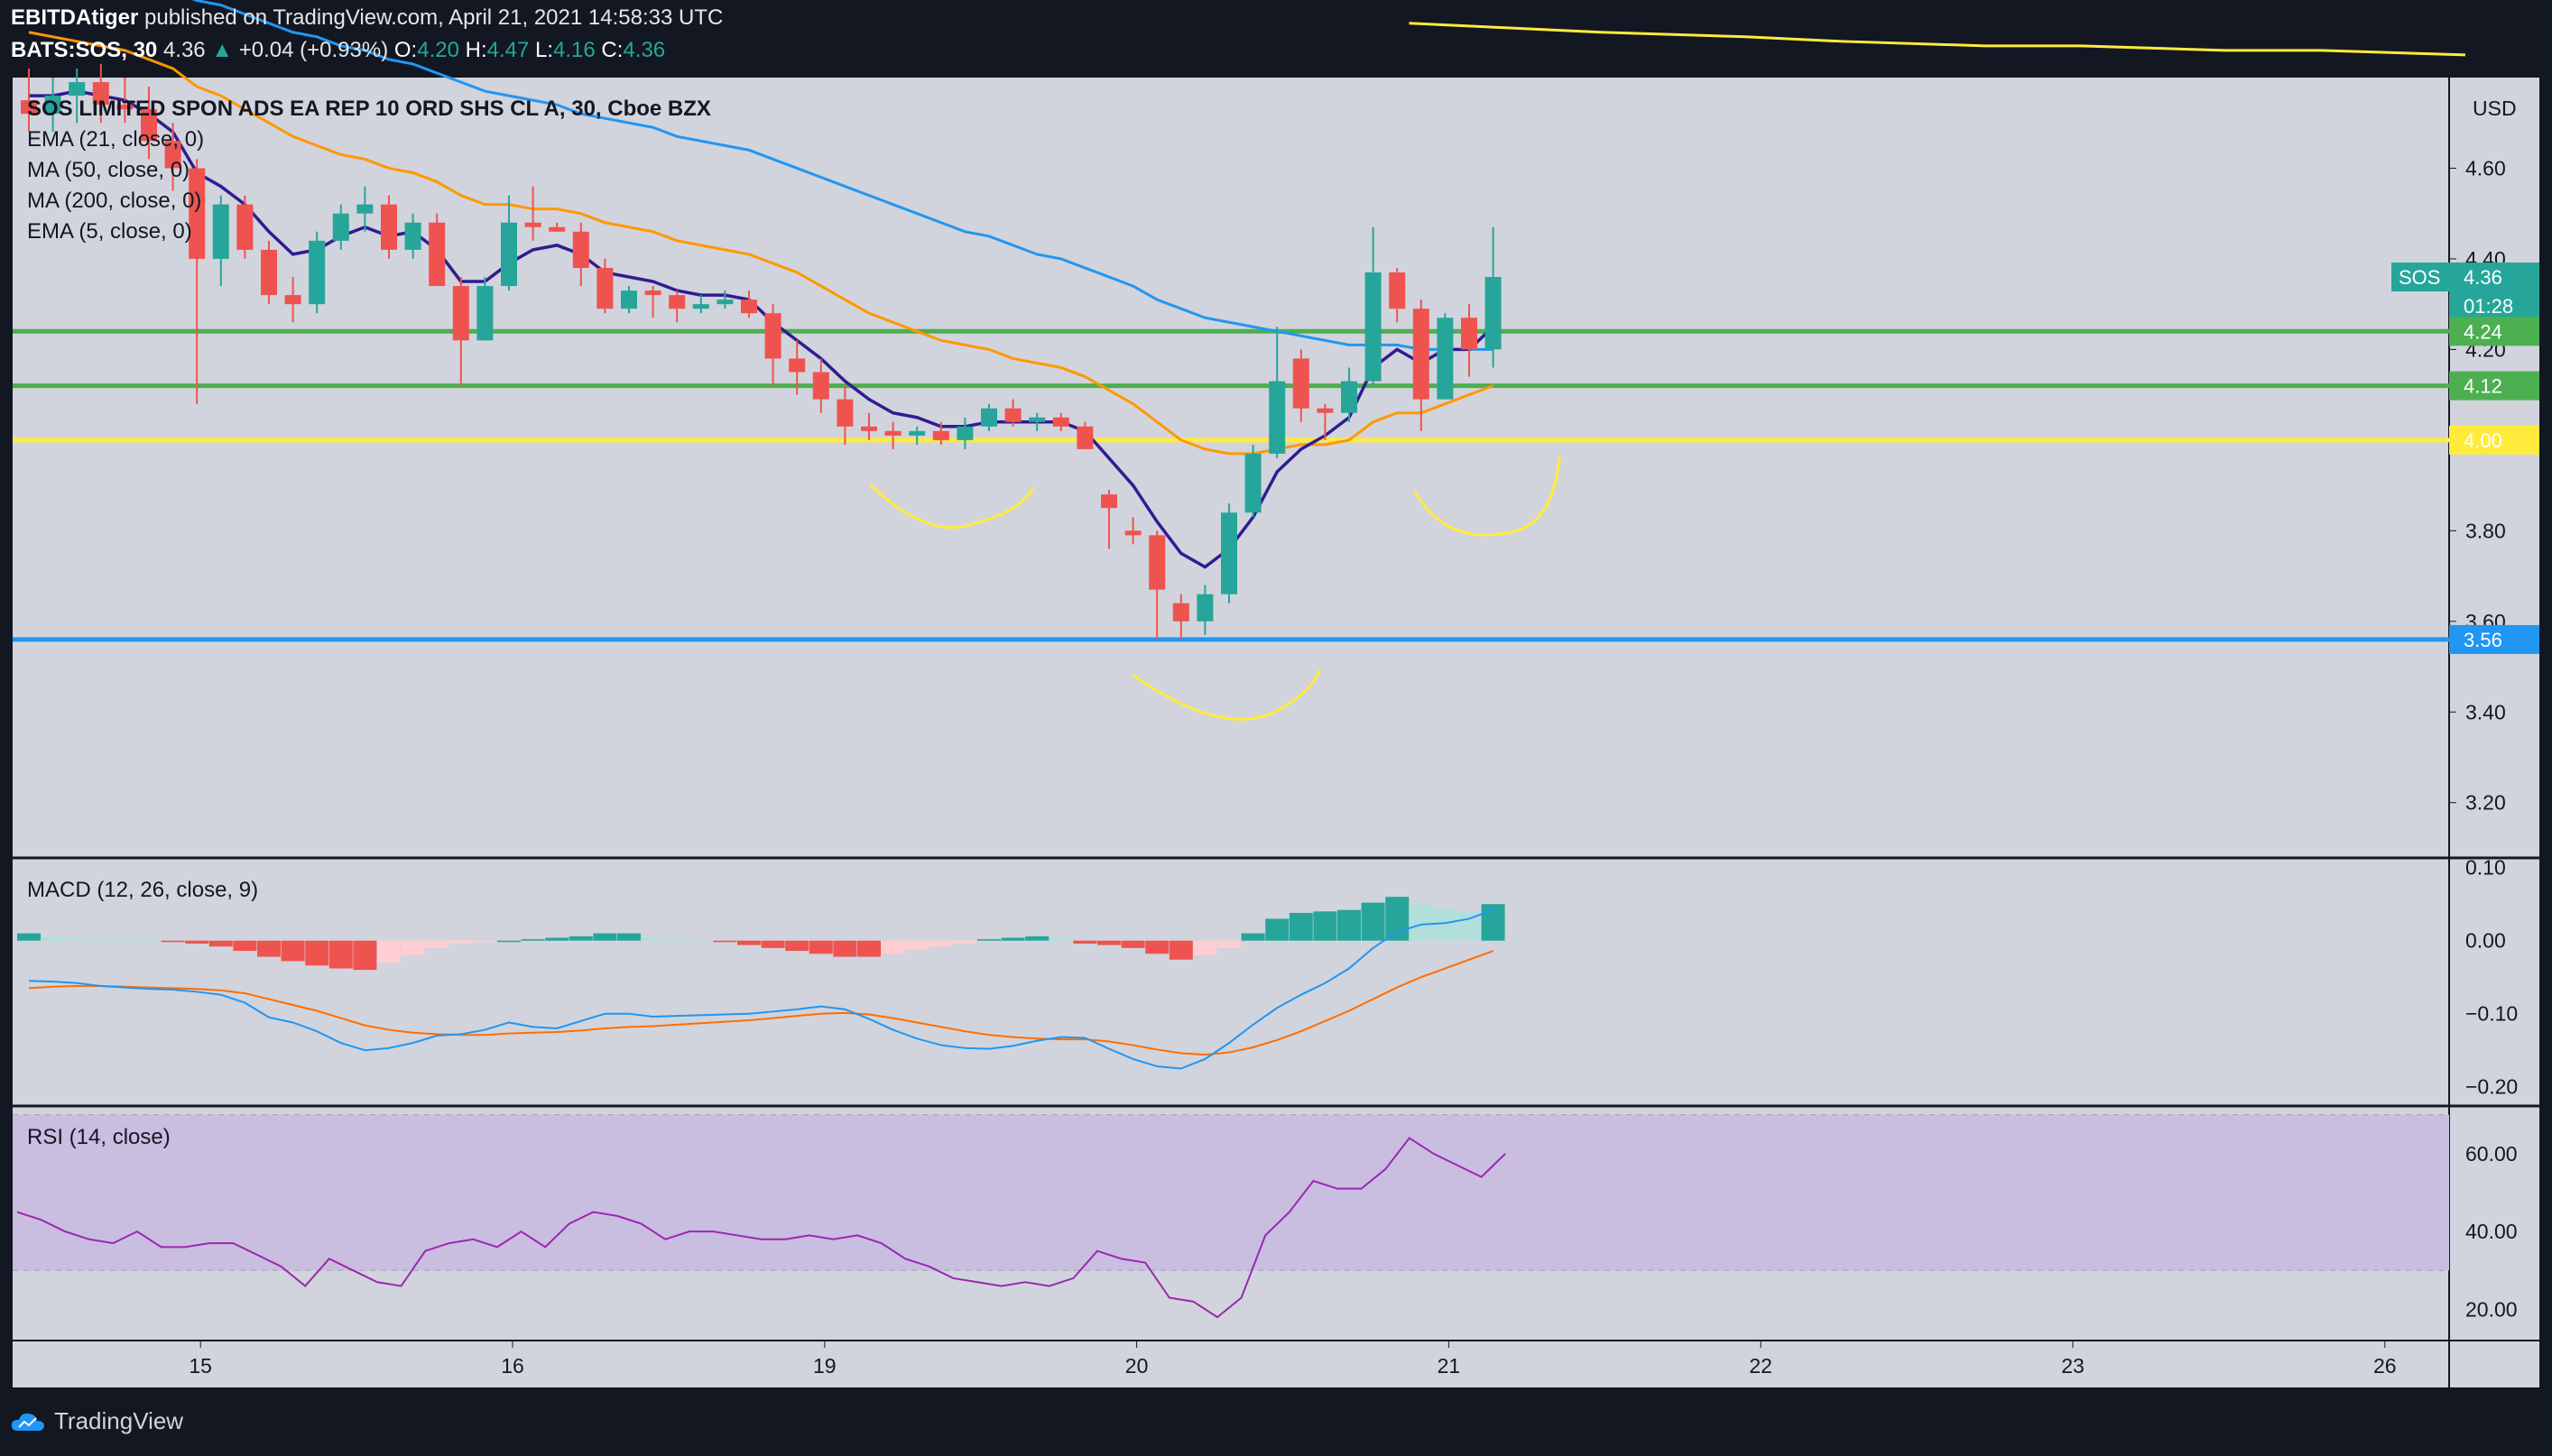 The image size is (2552, 1456). What do you see at coordinates (114, 201) in the screenshot?
I see `legend-ma200: MA (200, close, 0)` at bounding box center [114, 201].